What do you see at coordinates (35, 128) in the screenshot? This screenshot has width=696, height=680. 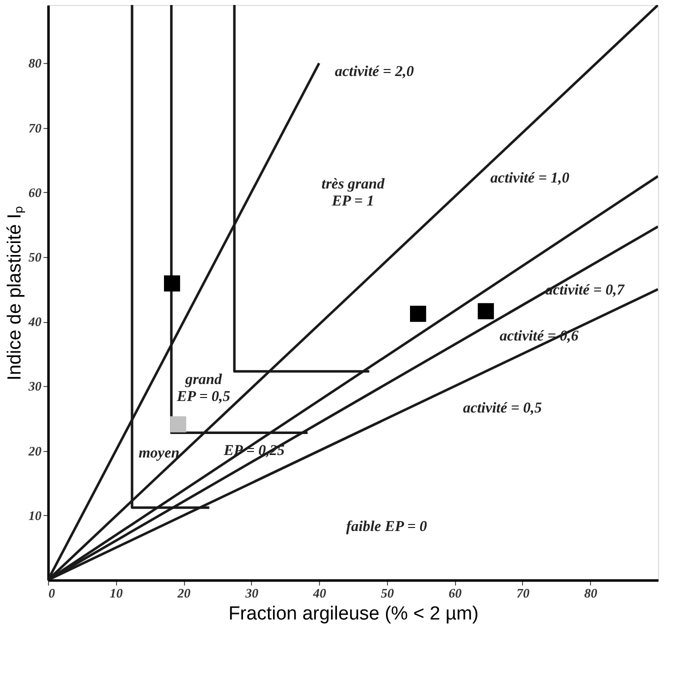 I see `y-tick-label: 70` at bounding box center [35, 128].